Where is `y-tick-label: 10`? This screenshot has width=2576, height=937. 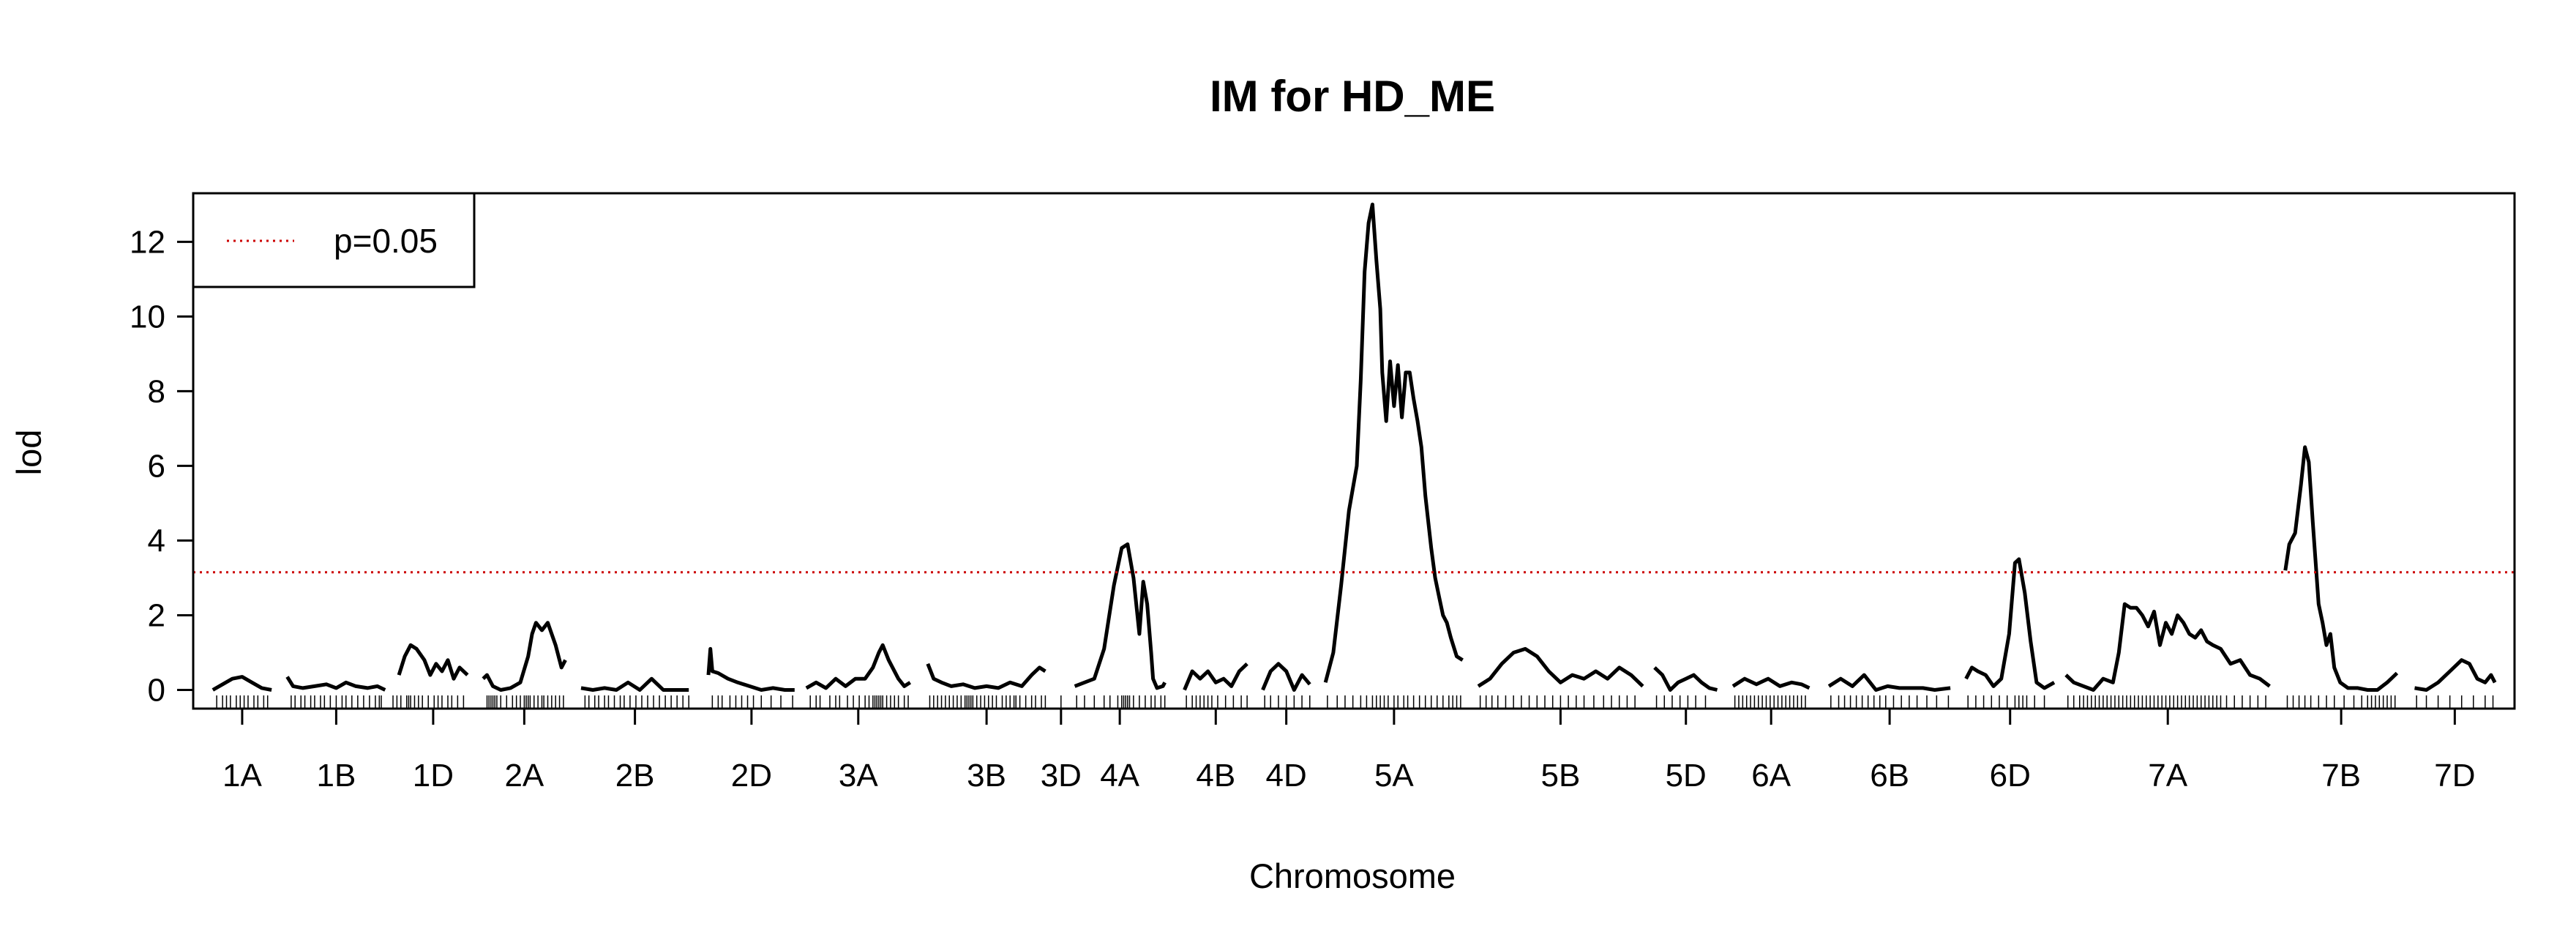
y-tick-label: 10 is located at coordinates (147, 317).